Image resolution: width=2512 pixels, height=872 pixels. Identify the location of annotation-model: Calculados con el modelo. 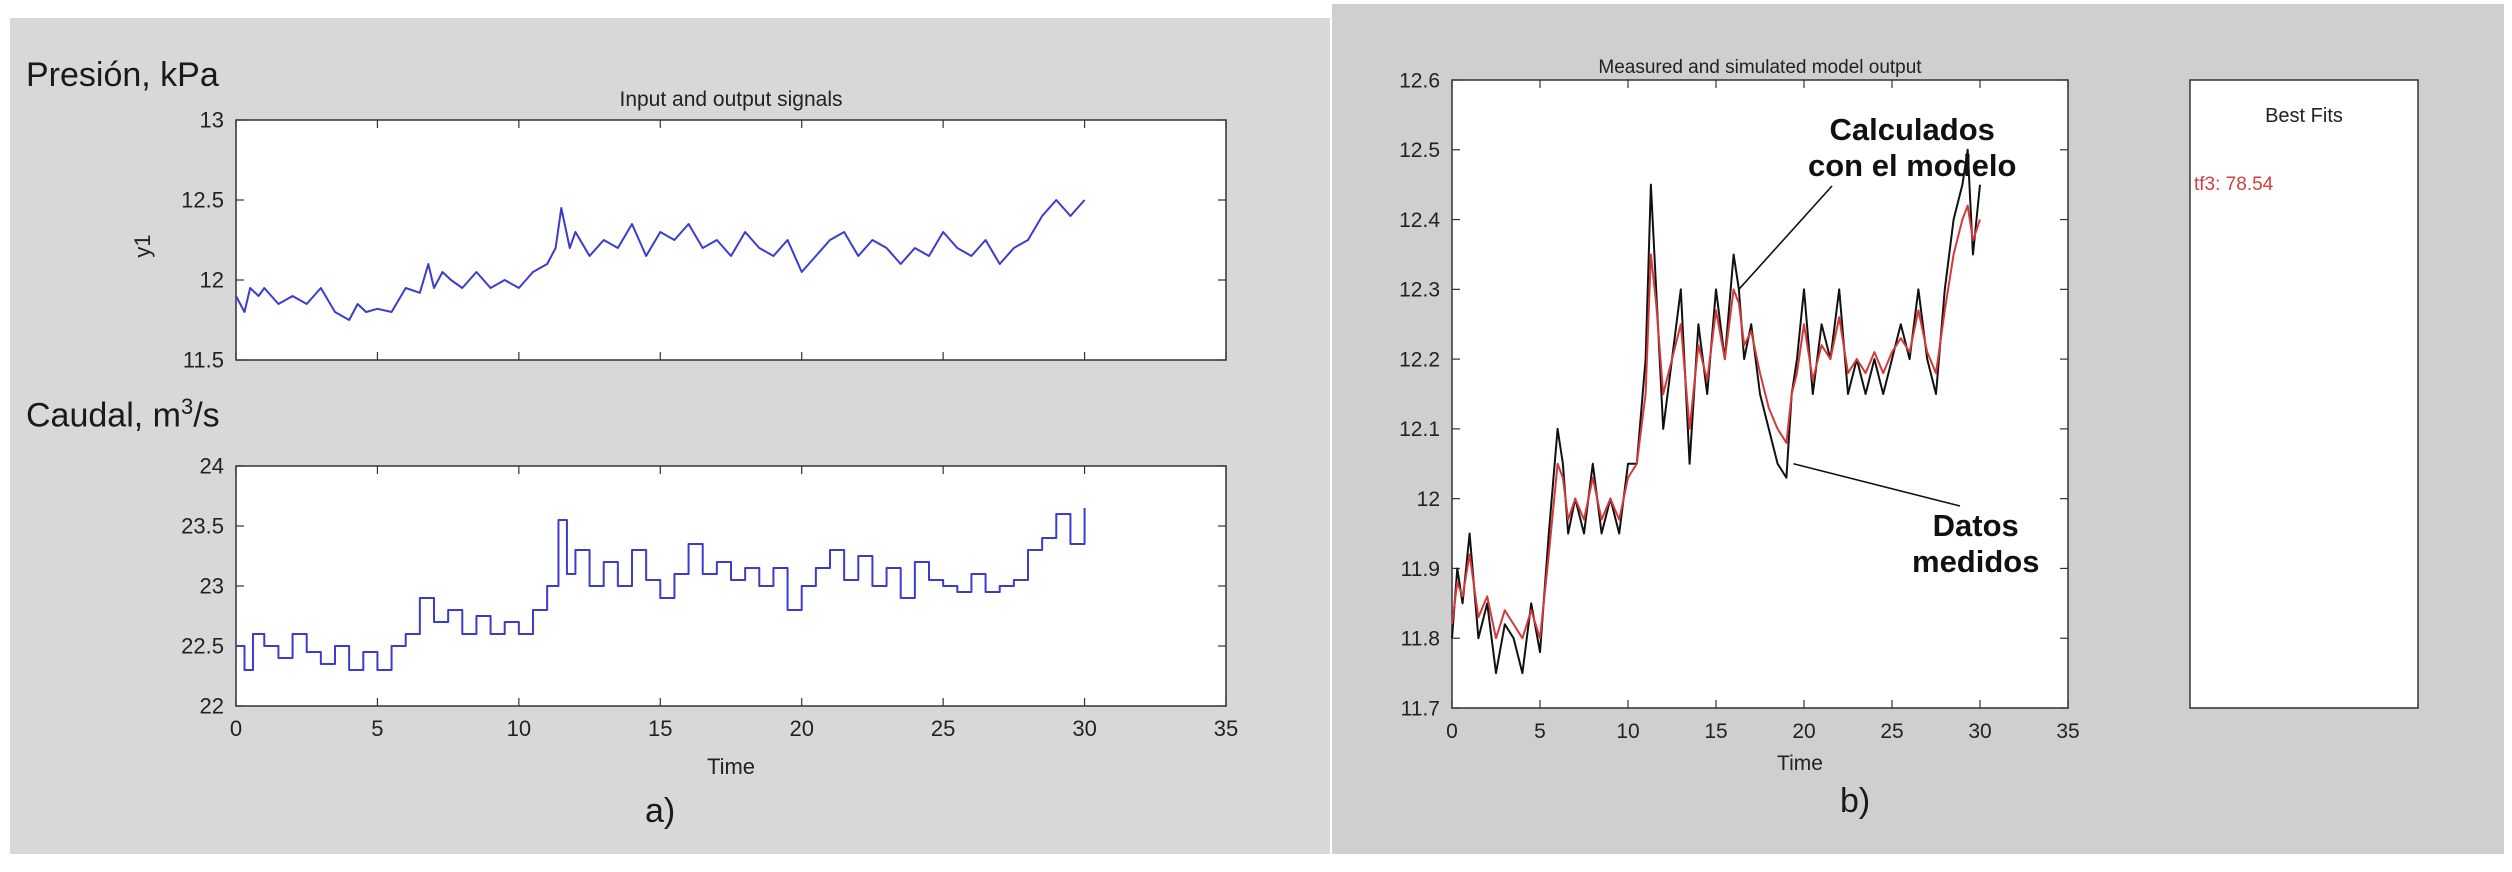
(1912, 148).